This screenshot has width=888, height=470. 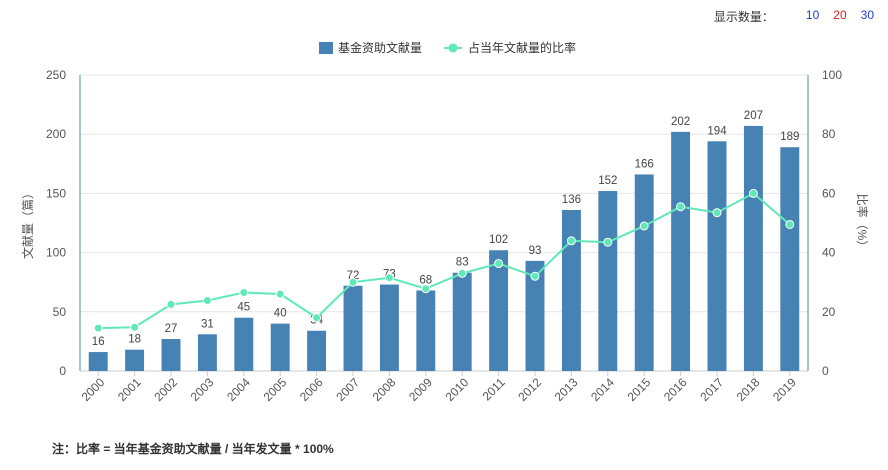 I want to click on ratio-point-2014, so click(x=608, y=242).